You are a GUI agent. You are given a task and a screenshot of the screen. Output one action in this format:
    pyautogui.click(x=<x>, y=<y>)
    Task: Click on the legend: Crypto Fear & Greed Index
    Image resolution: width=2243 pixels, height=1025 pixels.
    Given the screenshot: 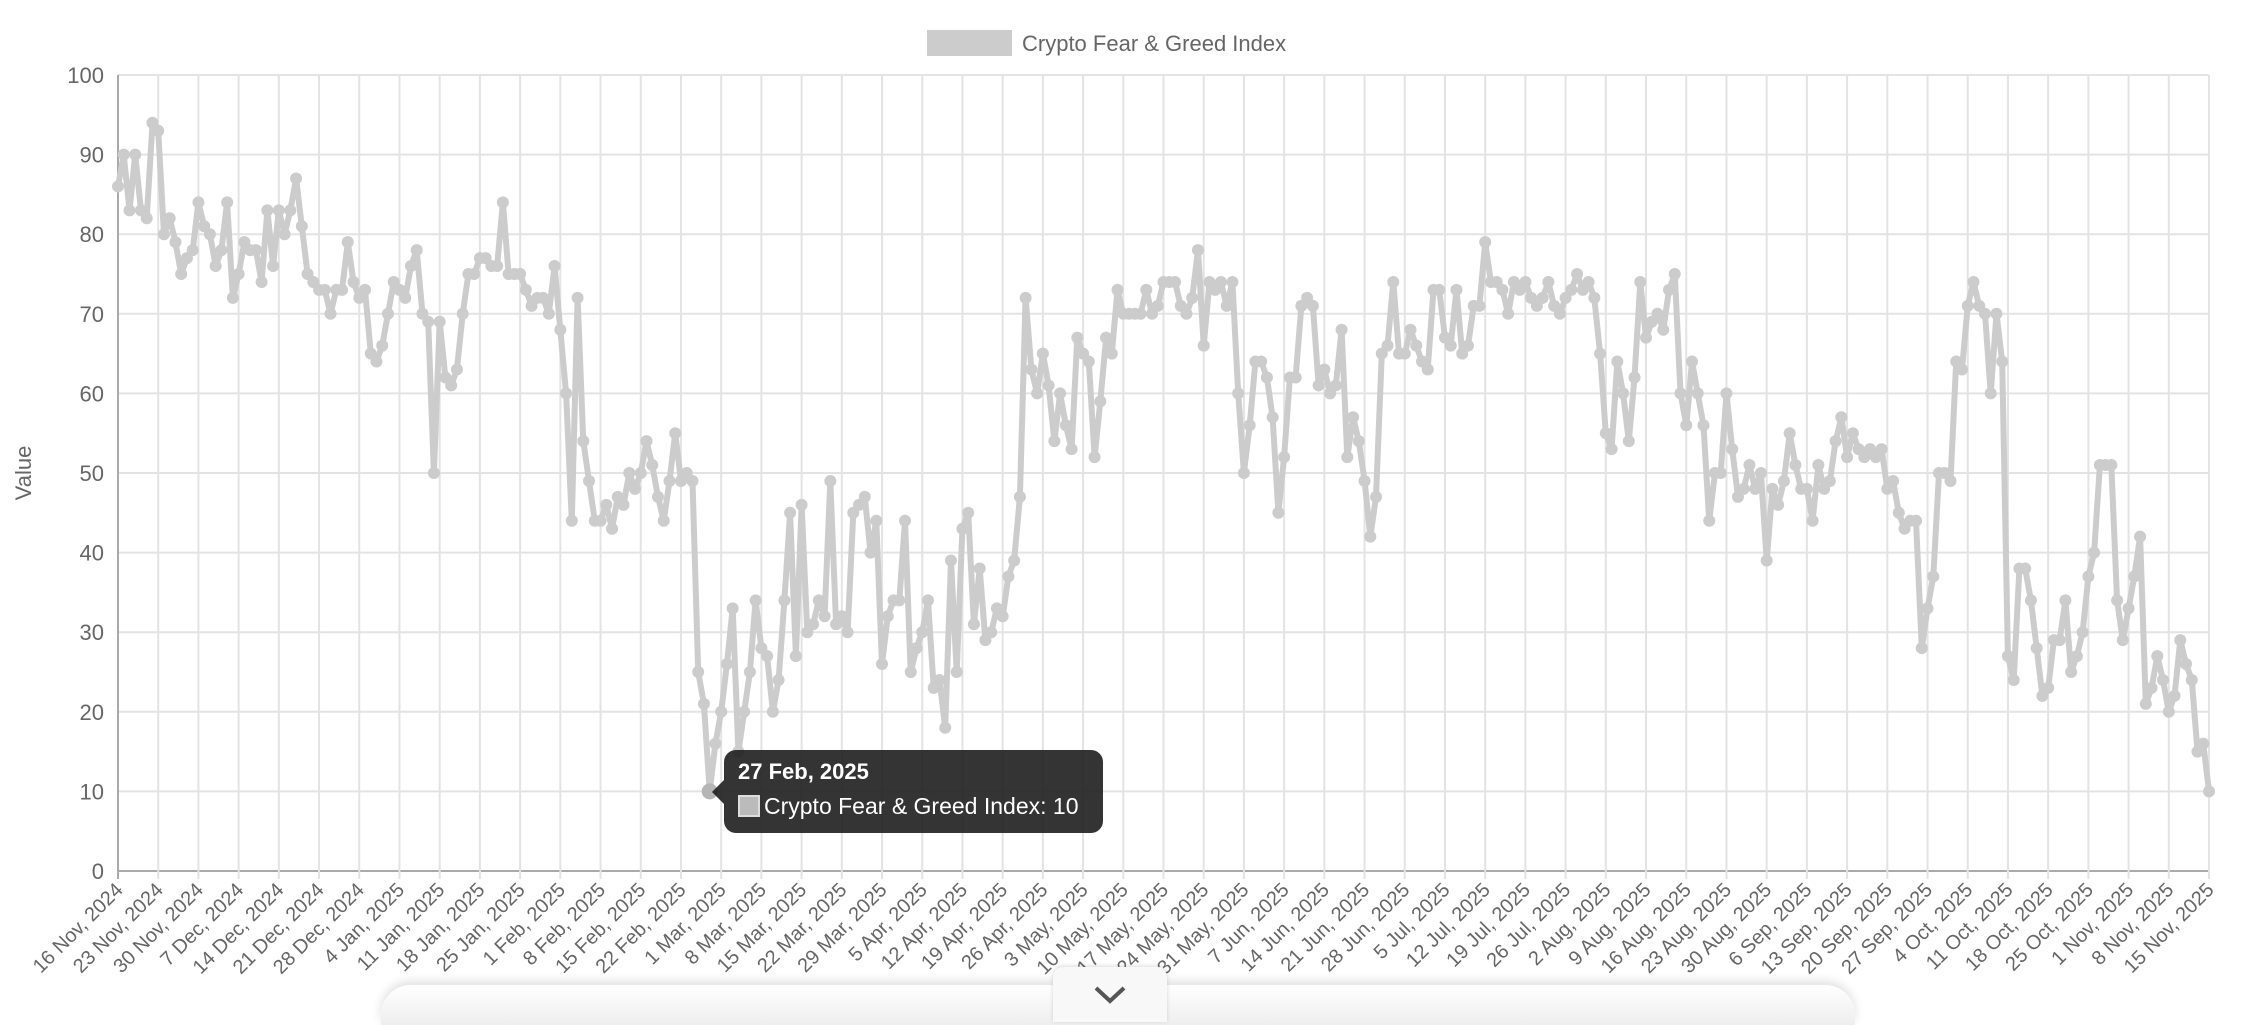 What is the action you would take?
    pyautogui.click(x=1106, y=43)
    